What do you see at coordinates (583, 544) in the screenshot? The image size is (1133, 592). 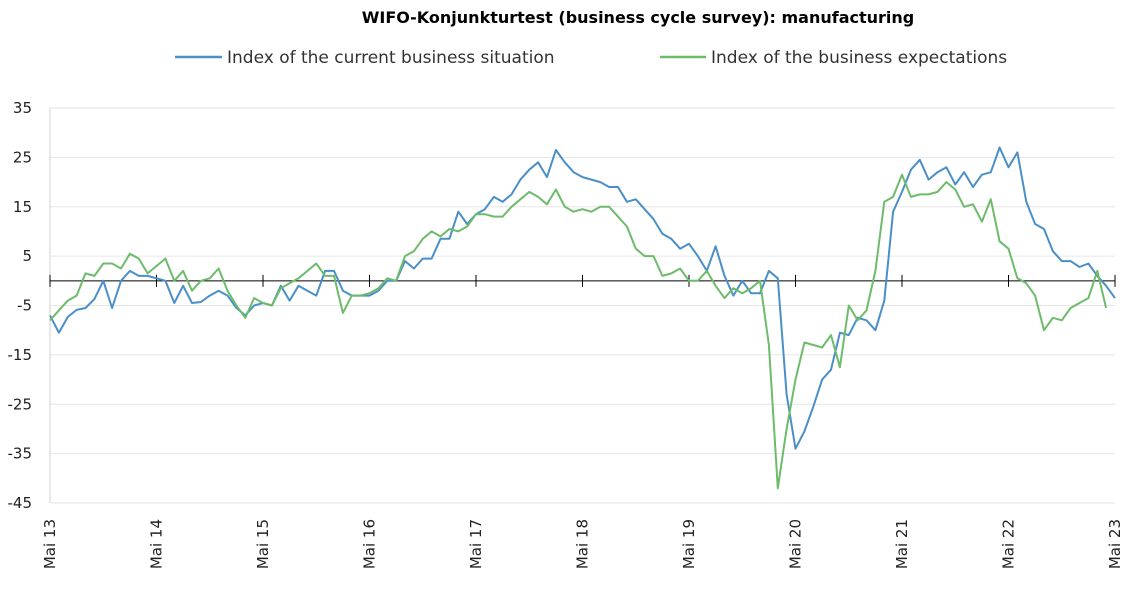 I see `x-tick-label: Mai 18` at bounding box center [583, 544].